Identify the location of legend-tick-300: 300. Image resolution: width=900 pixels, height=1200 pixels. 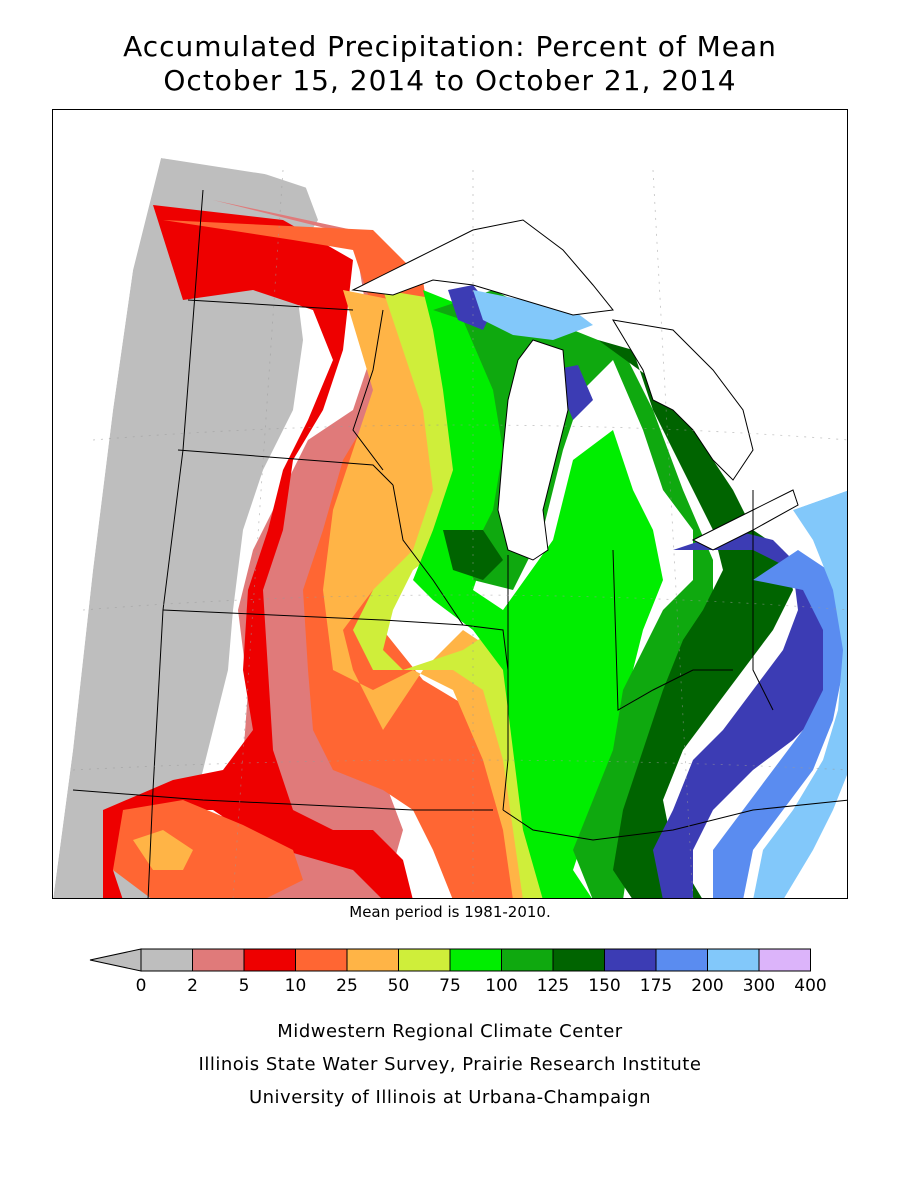
(759, 986).